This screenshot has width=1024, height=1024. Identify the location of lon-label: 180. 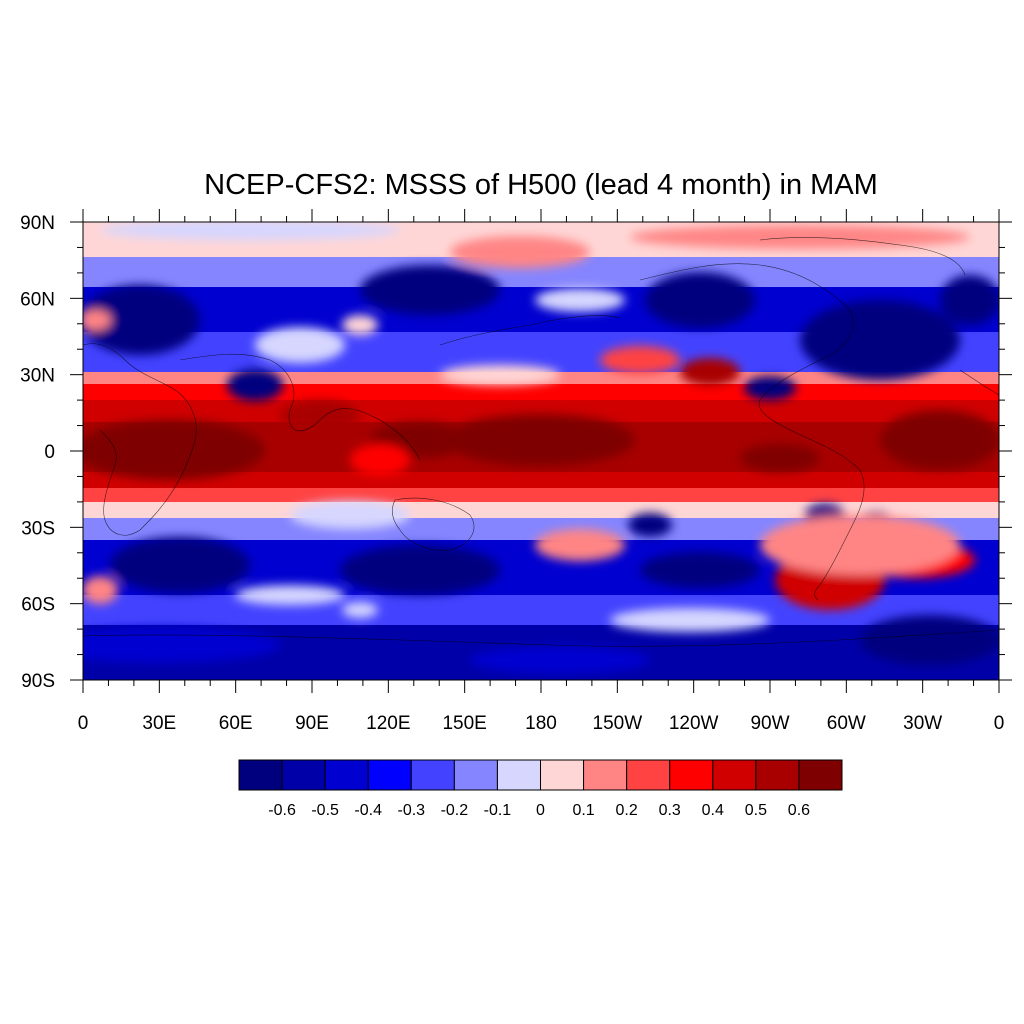
(541, 723).